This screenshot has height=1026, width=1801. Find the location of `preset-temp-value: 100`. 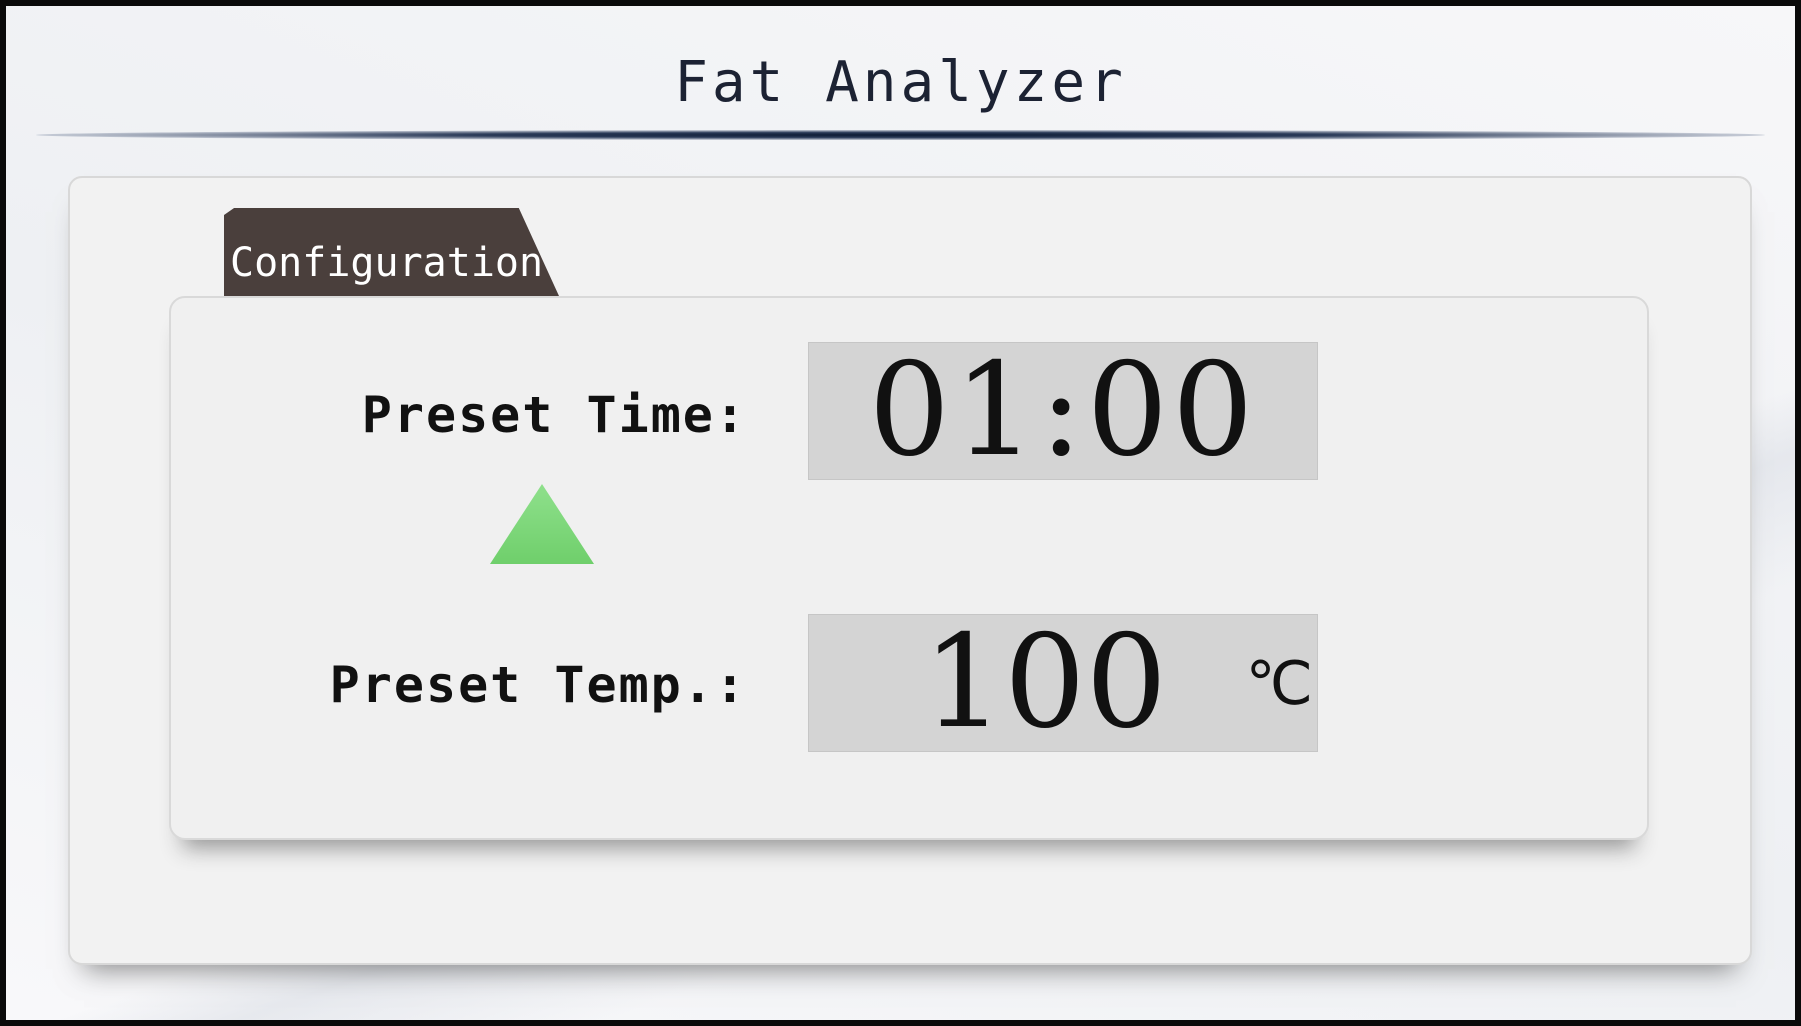

preset-temp-value: 100 is located at coordinates (1044, 682).